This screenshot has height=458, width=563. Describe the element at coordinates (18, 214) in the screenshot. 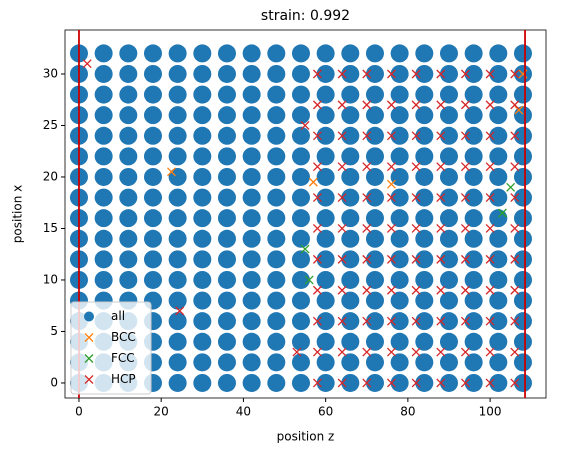

I see `y-axis-label: position x` at that location.